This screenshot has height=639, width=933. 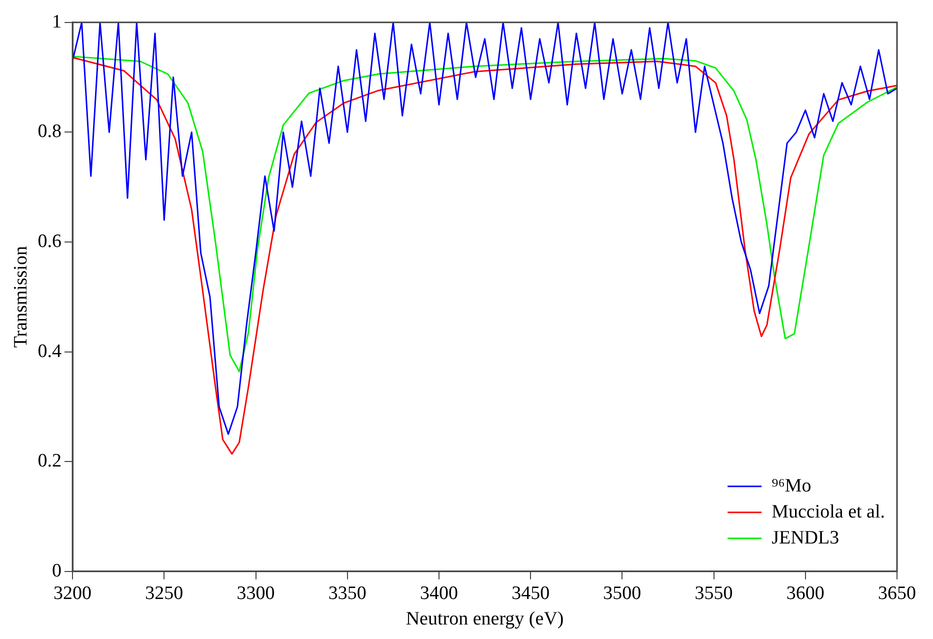 What do you see at coordinates (829, 511) in the screenshot?
I see `legend-label: Mucciola et al.` at bounding box center [829, 511].